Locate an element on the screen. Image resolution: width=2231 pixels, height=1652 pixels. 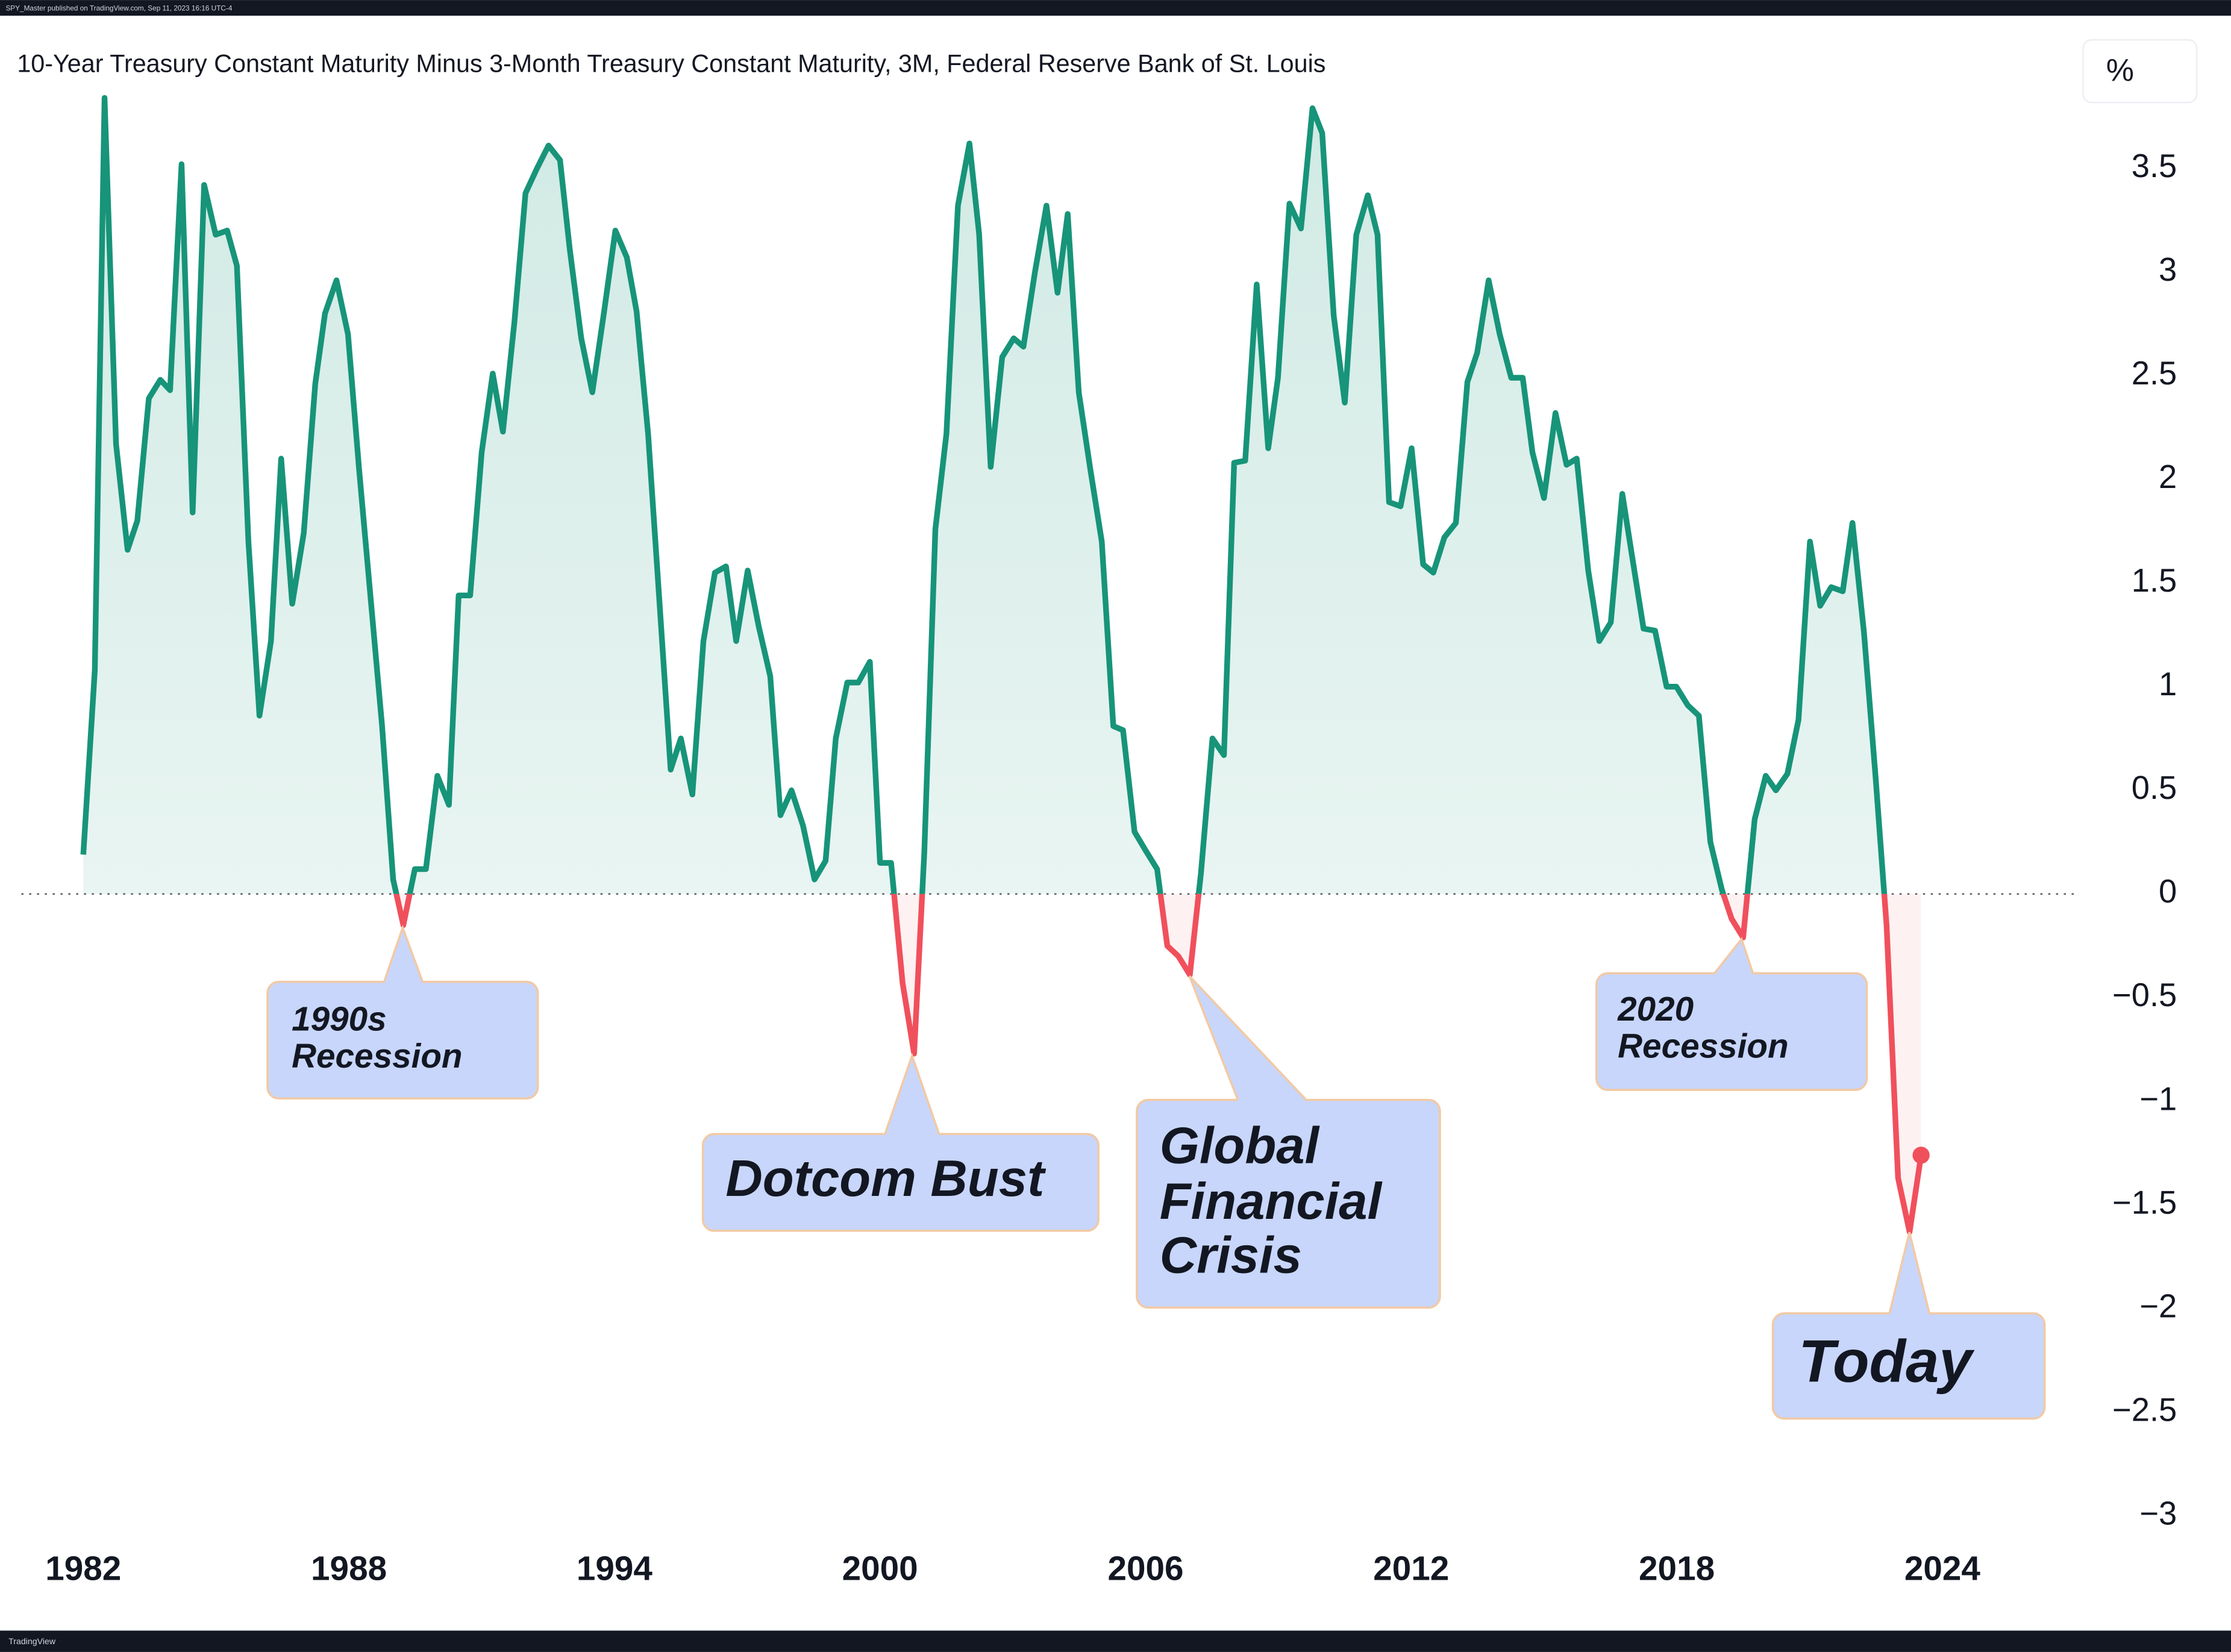
x-tick-label: 2012 is located at coordinates (1411, 1569).